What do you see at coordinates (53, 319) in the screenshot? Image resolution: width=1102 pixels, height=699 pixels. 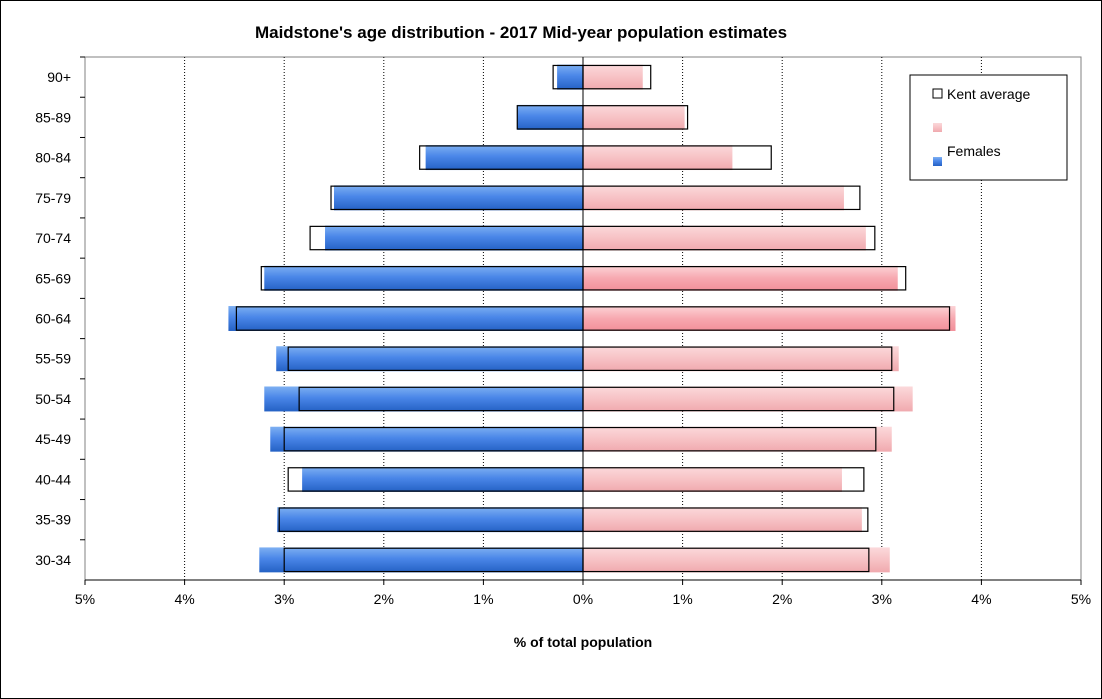 I see `y-tick-label: 60-64` at bounding box center [53, 319].